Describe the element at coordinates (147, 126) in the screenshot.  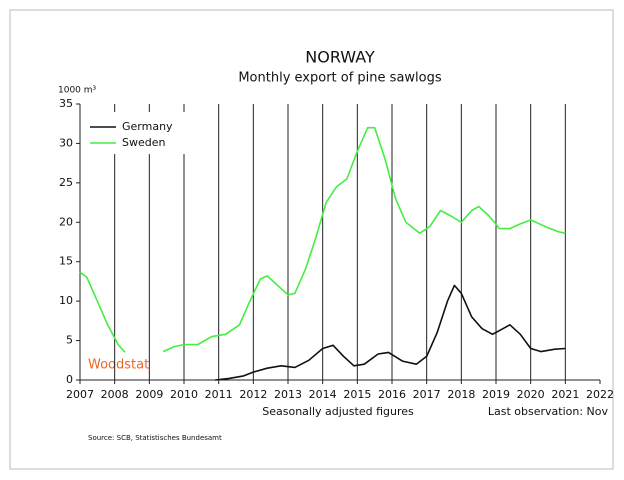
I see `legend-label: Germany` at that location.